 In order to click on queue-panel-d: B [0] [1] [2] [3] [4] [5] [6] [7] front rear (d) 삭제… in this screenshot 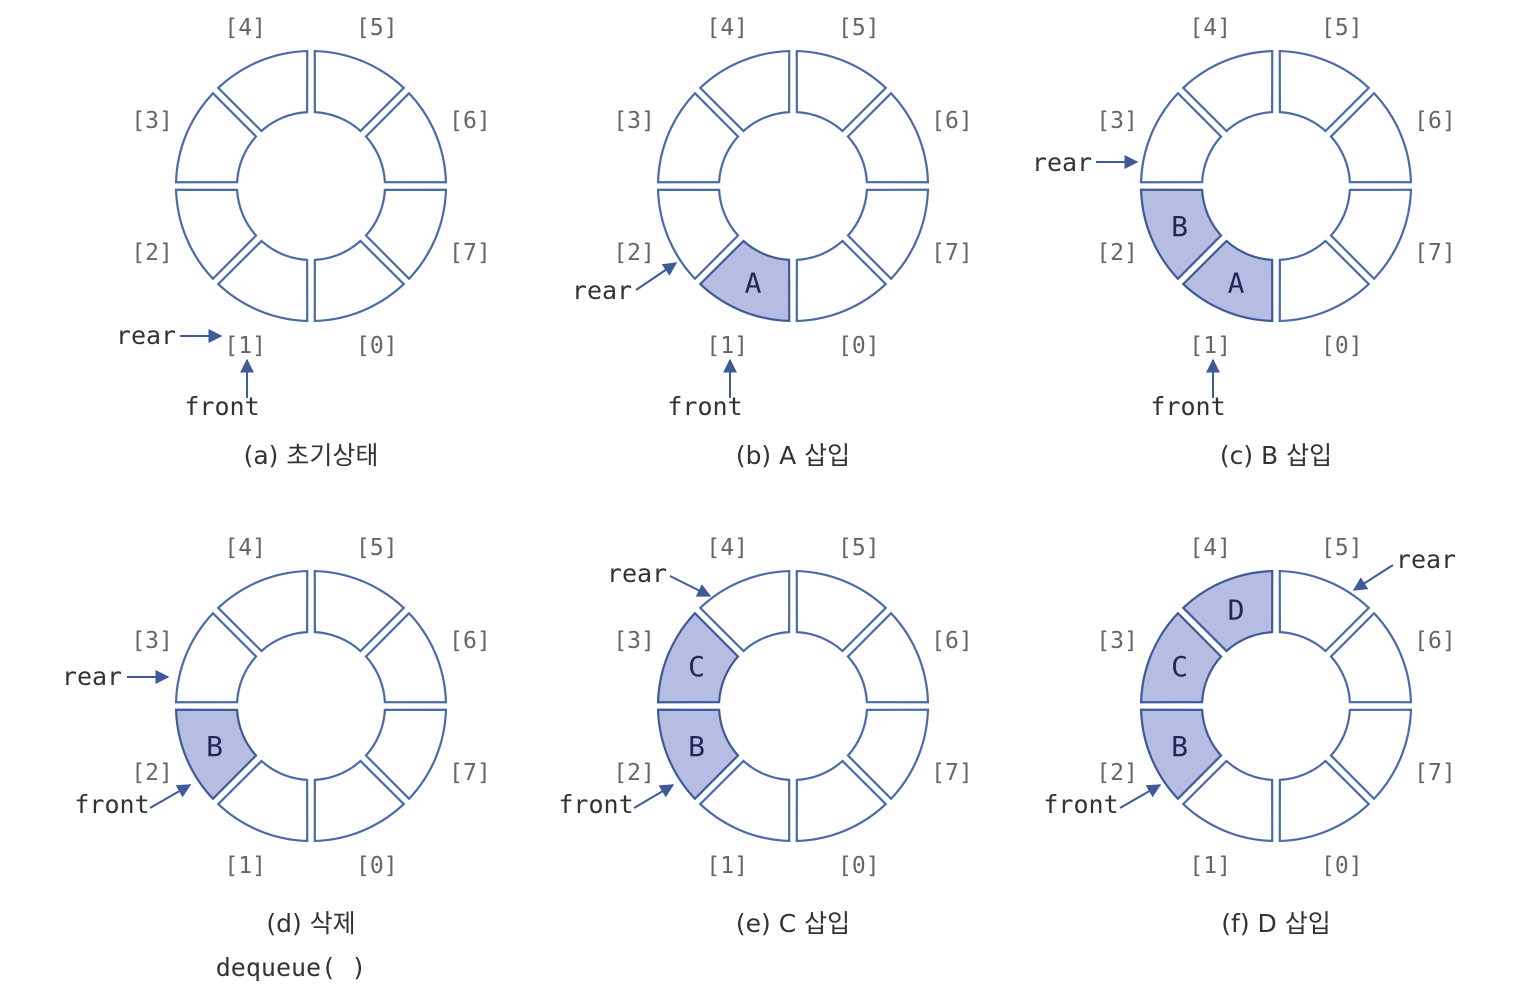, I will do `click(276, 758)`.